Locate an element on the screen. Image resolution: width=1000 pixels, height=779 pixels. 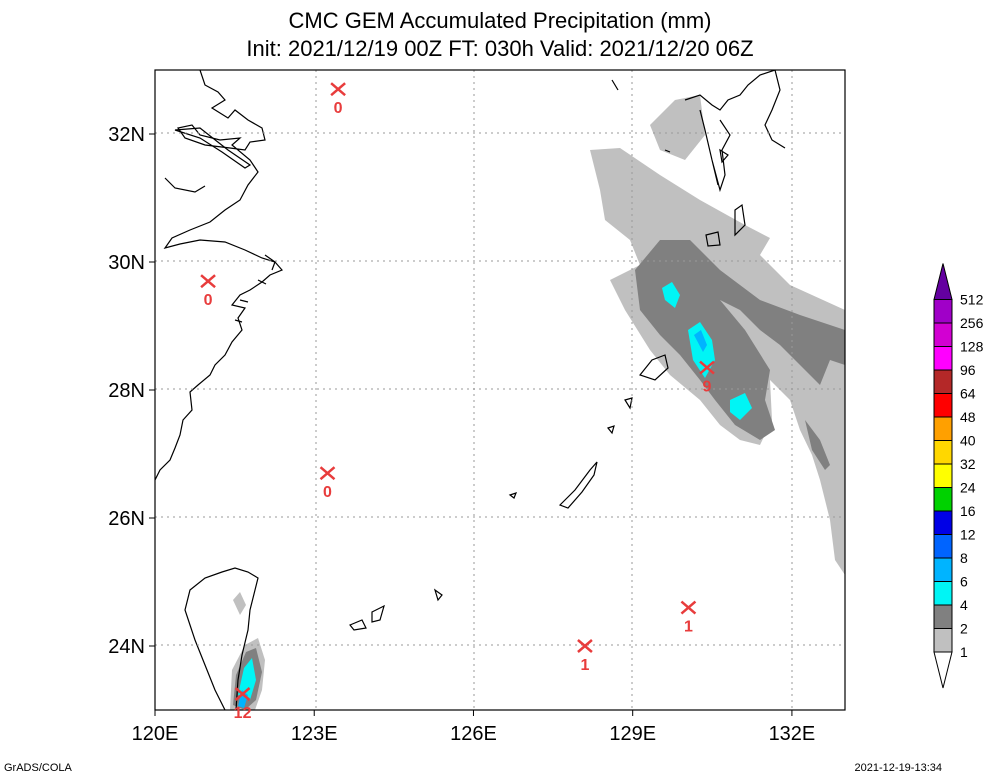
colorbar-level-label: 96 is located at coordinates (968, 370).